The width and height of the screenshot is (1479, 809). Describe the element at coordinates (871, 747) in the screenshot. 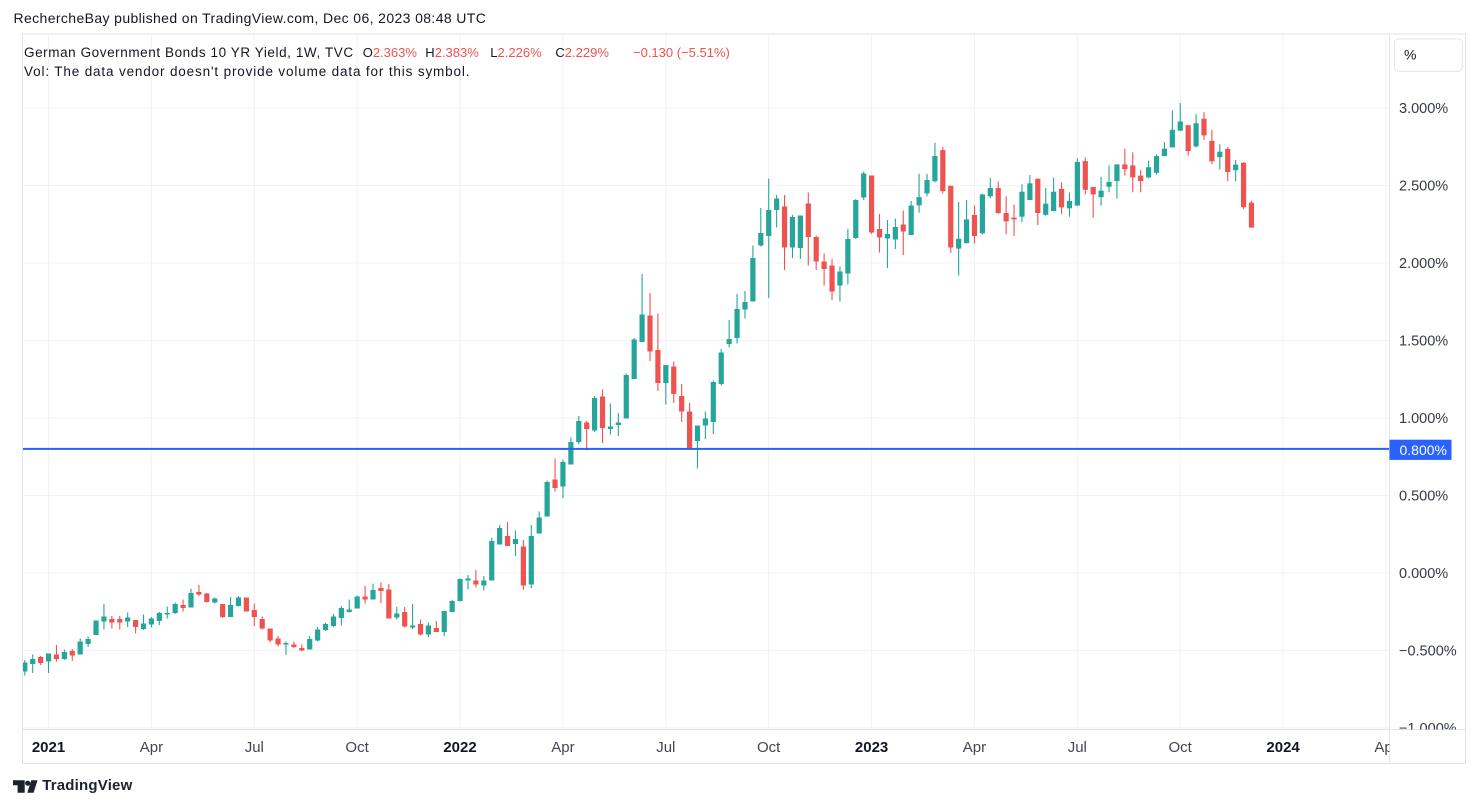

I see `svg-text: 2023` at that location.